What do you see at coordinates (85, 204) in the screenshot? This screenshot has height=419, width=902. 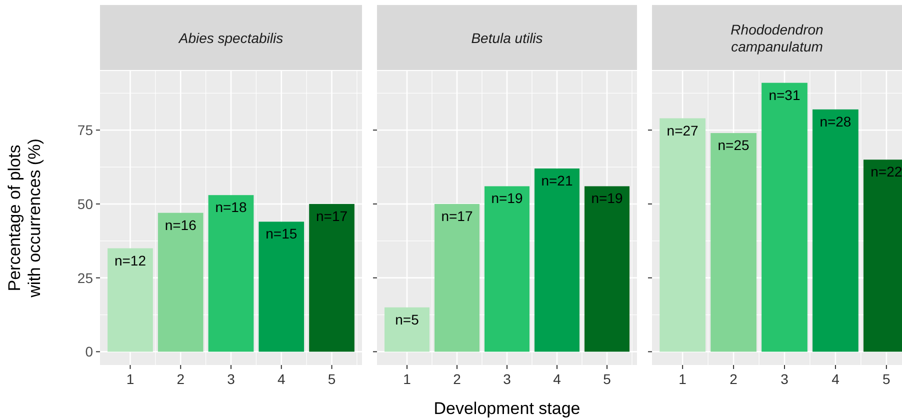 I see `y-tick-label: 50` at bounding box center [85, 204].